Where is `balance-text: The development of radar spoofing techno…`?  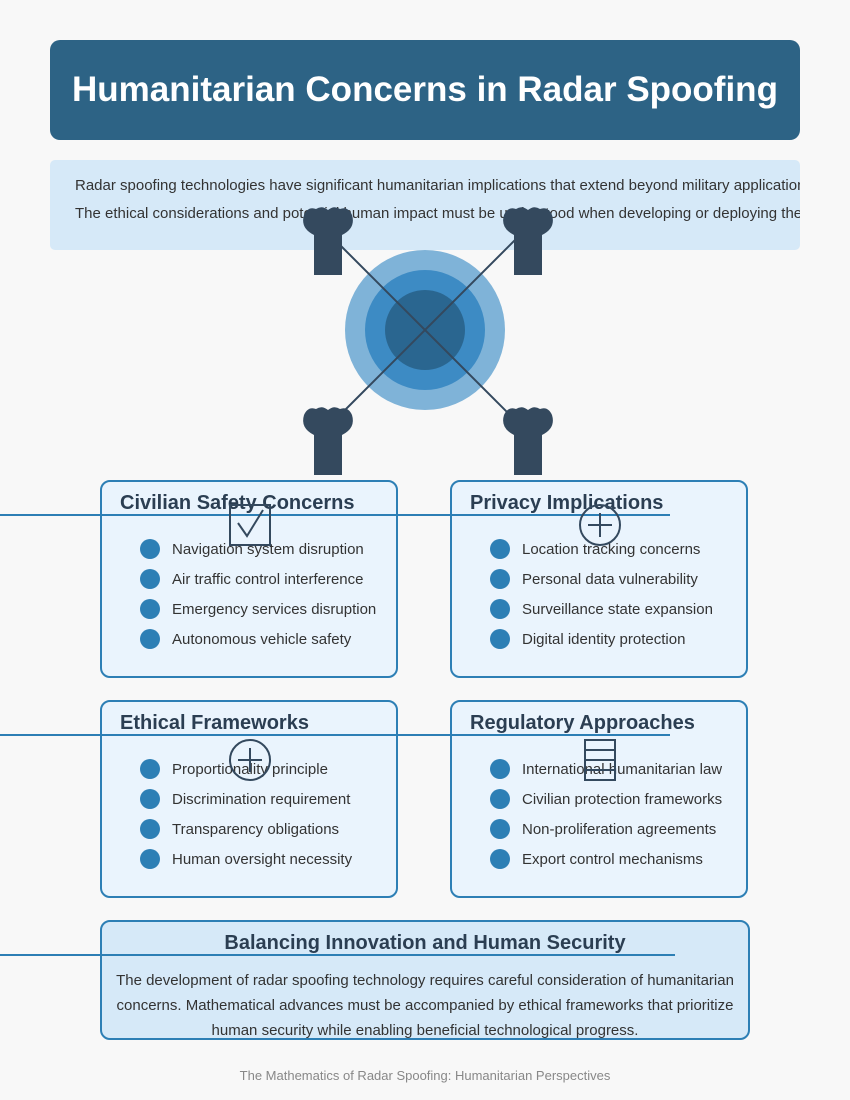 balance-text: The development of radar spoofing techno… is located at coordinates (425, 1005).